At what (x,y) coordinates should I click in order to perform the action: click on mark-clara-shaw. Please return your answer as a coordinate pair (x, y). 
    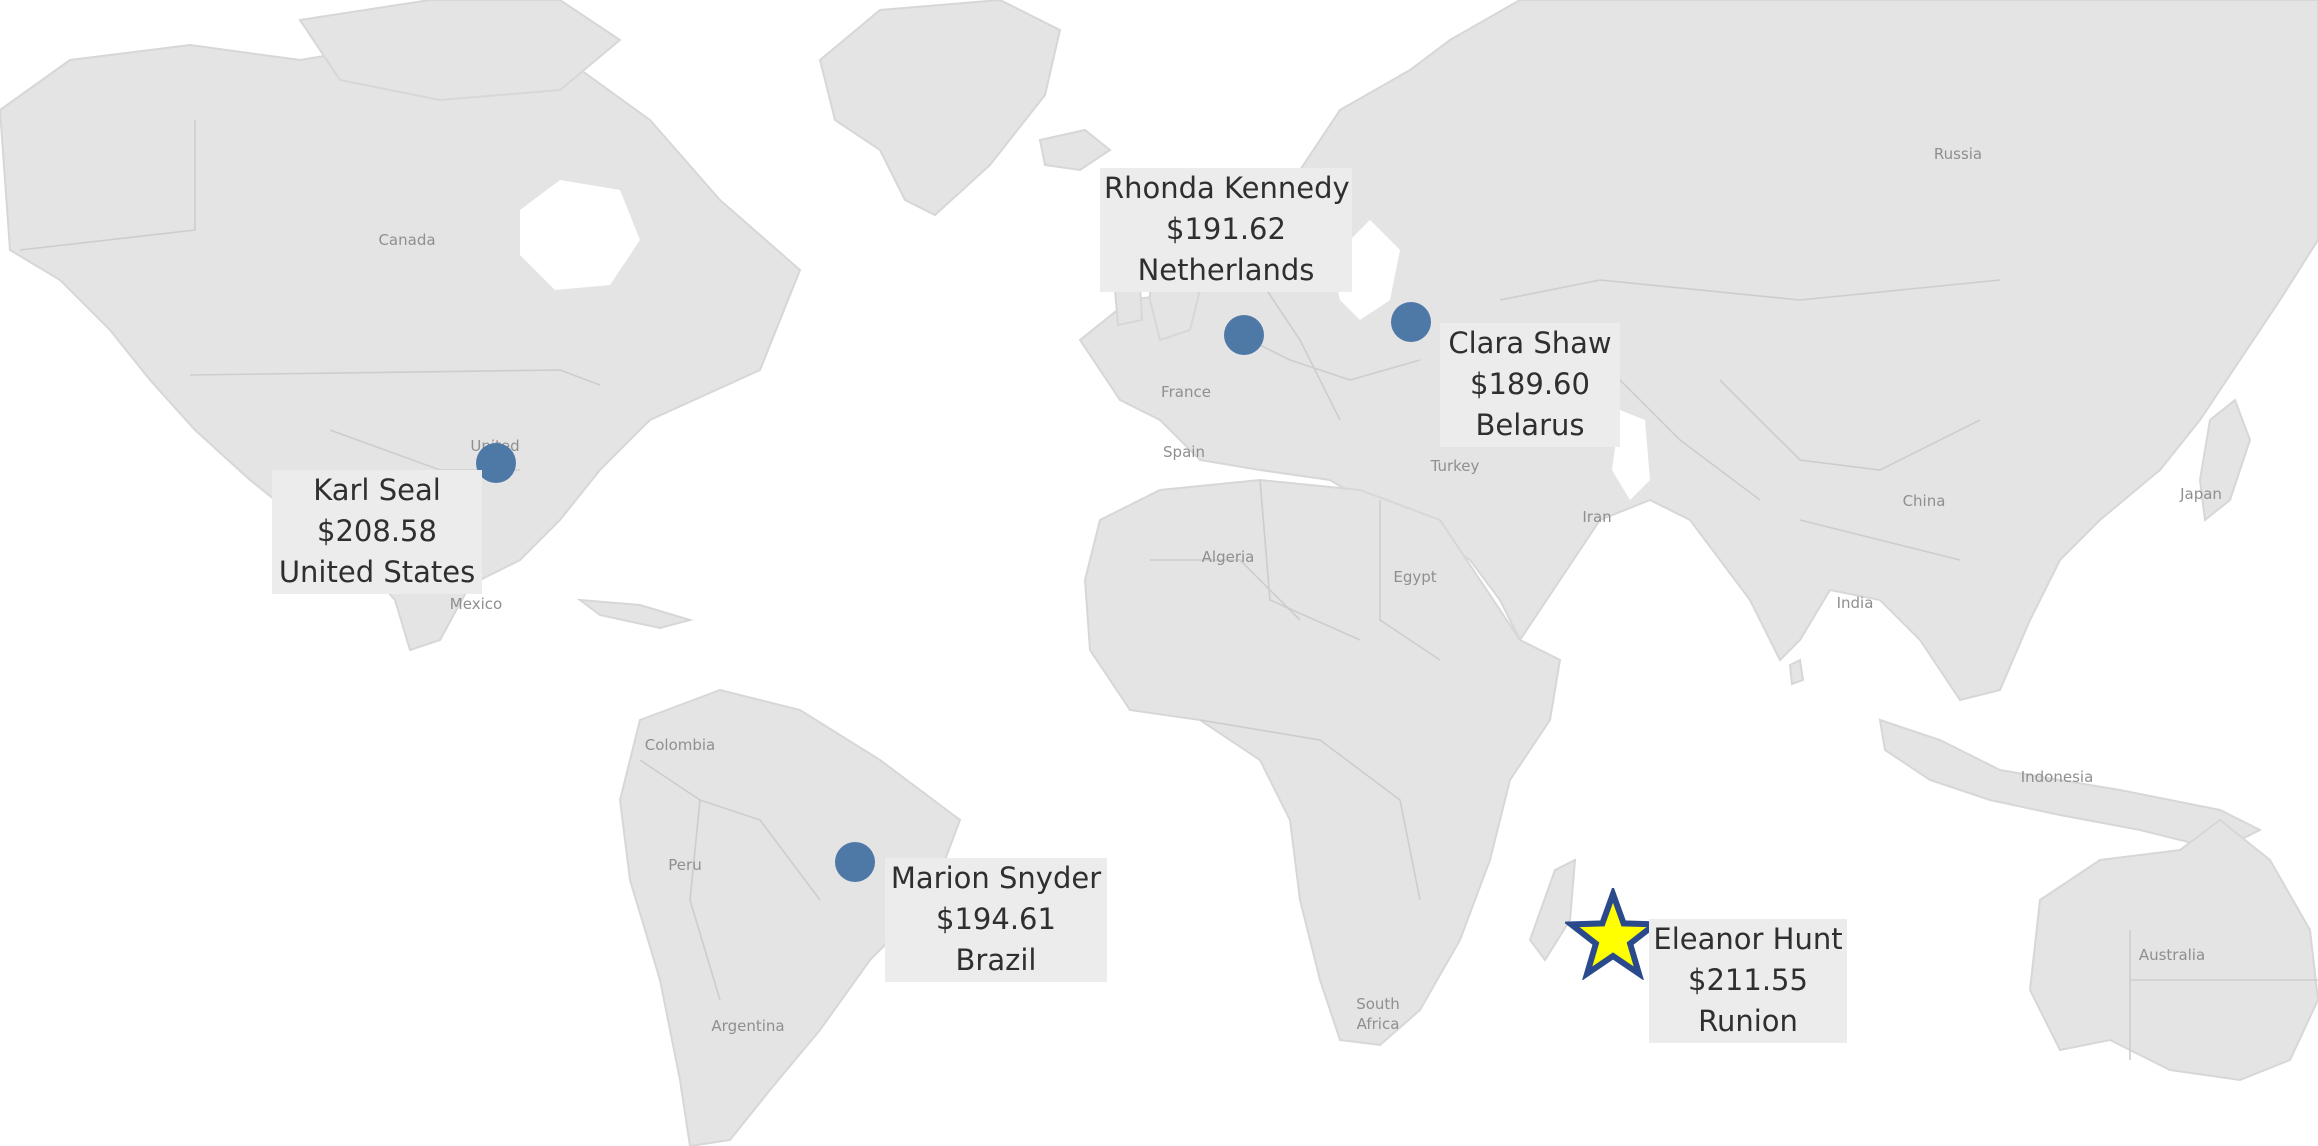
    Looking at the image, I should click on (1411, 322).